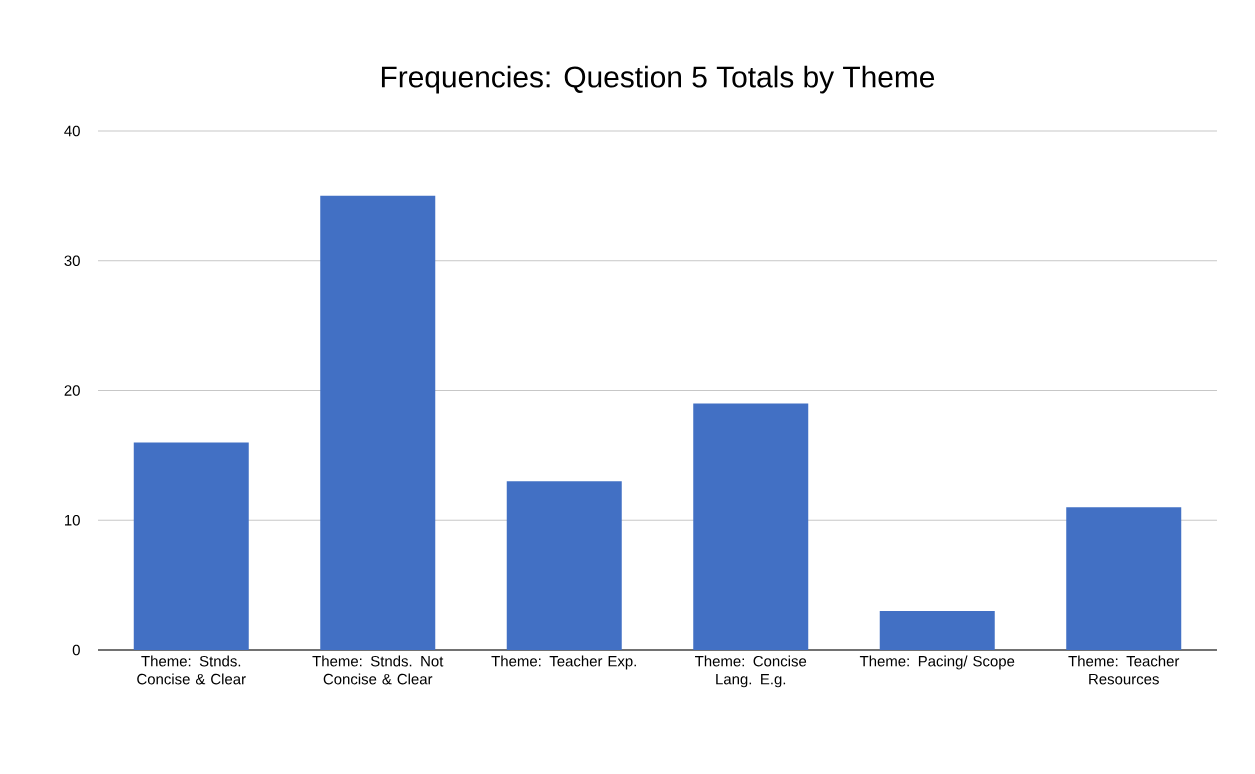 The width and height of the screenshot is (1255, 774). I want to click on y-tick-label: 40, so click(72, 131).